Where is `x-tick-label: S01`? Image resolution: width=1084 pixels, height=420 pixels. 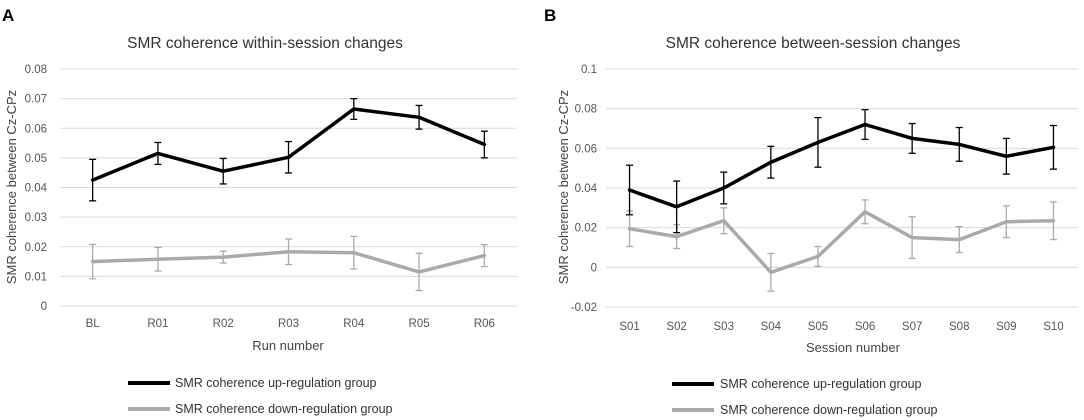
x-tick-label: S01 is located at coordinates (629, 327).